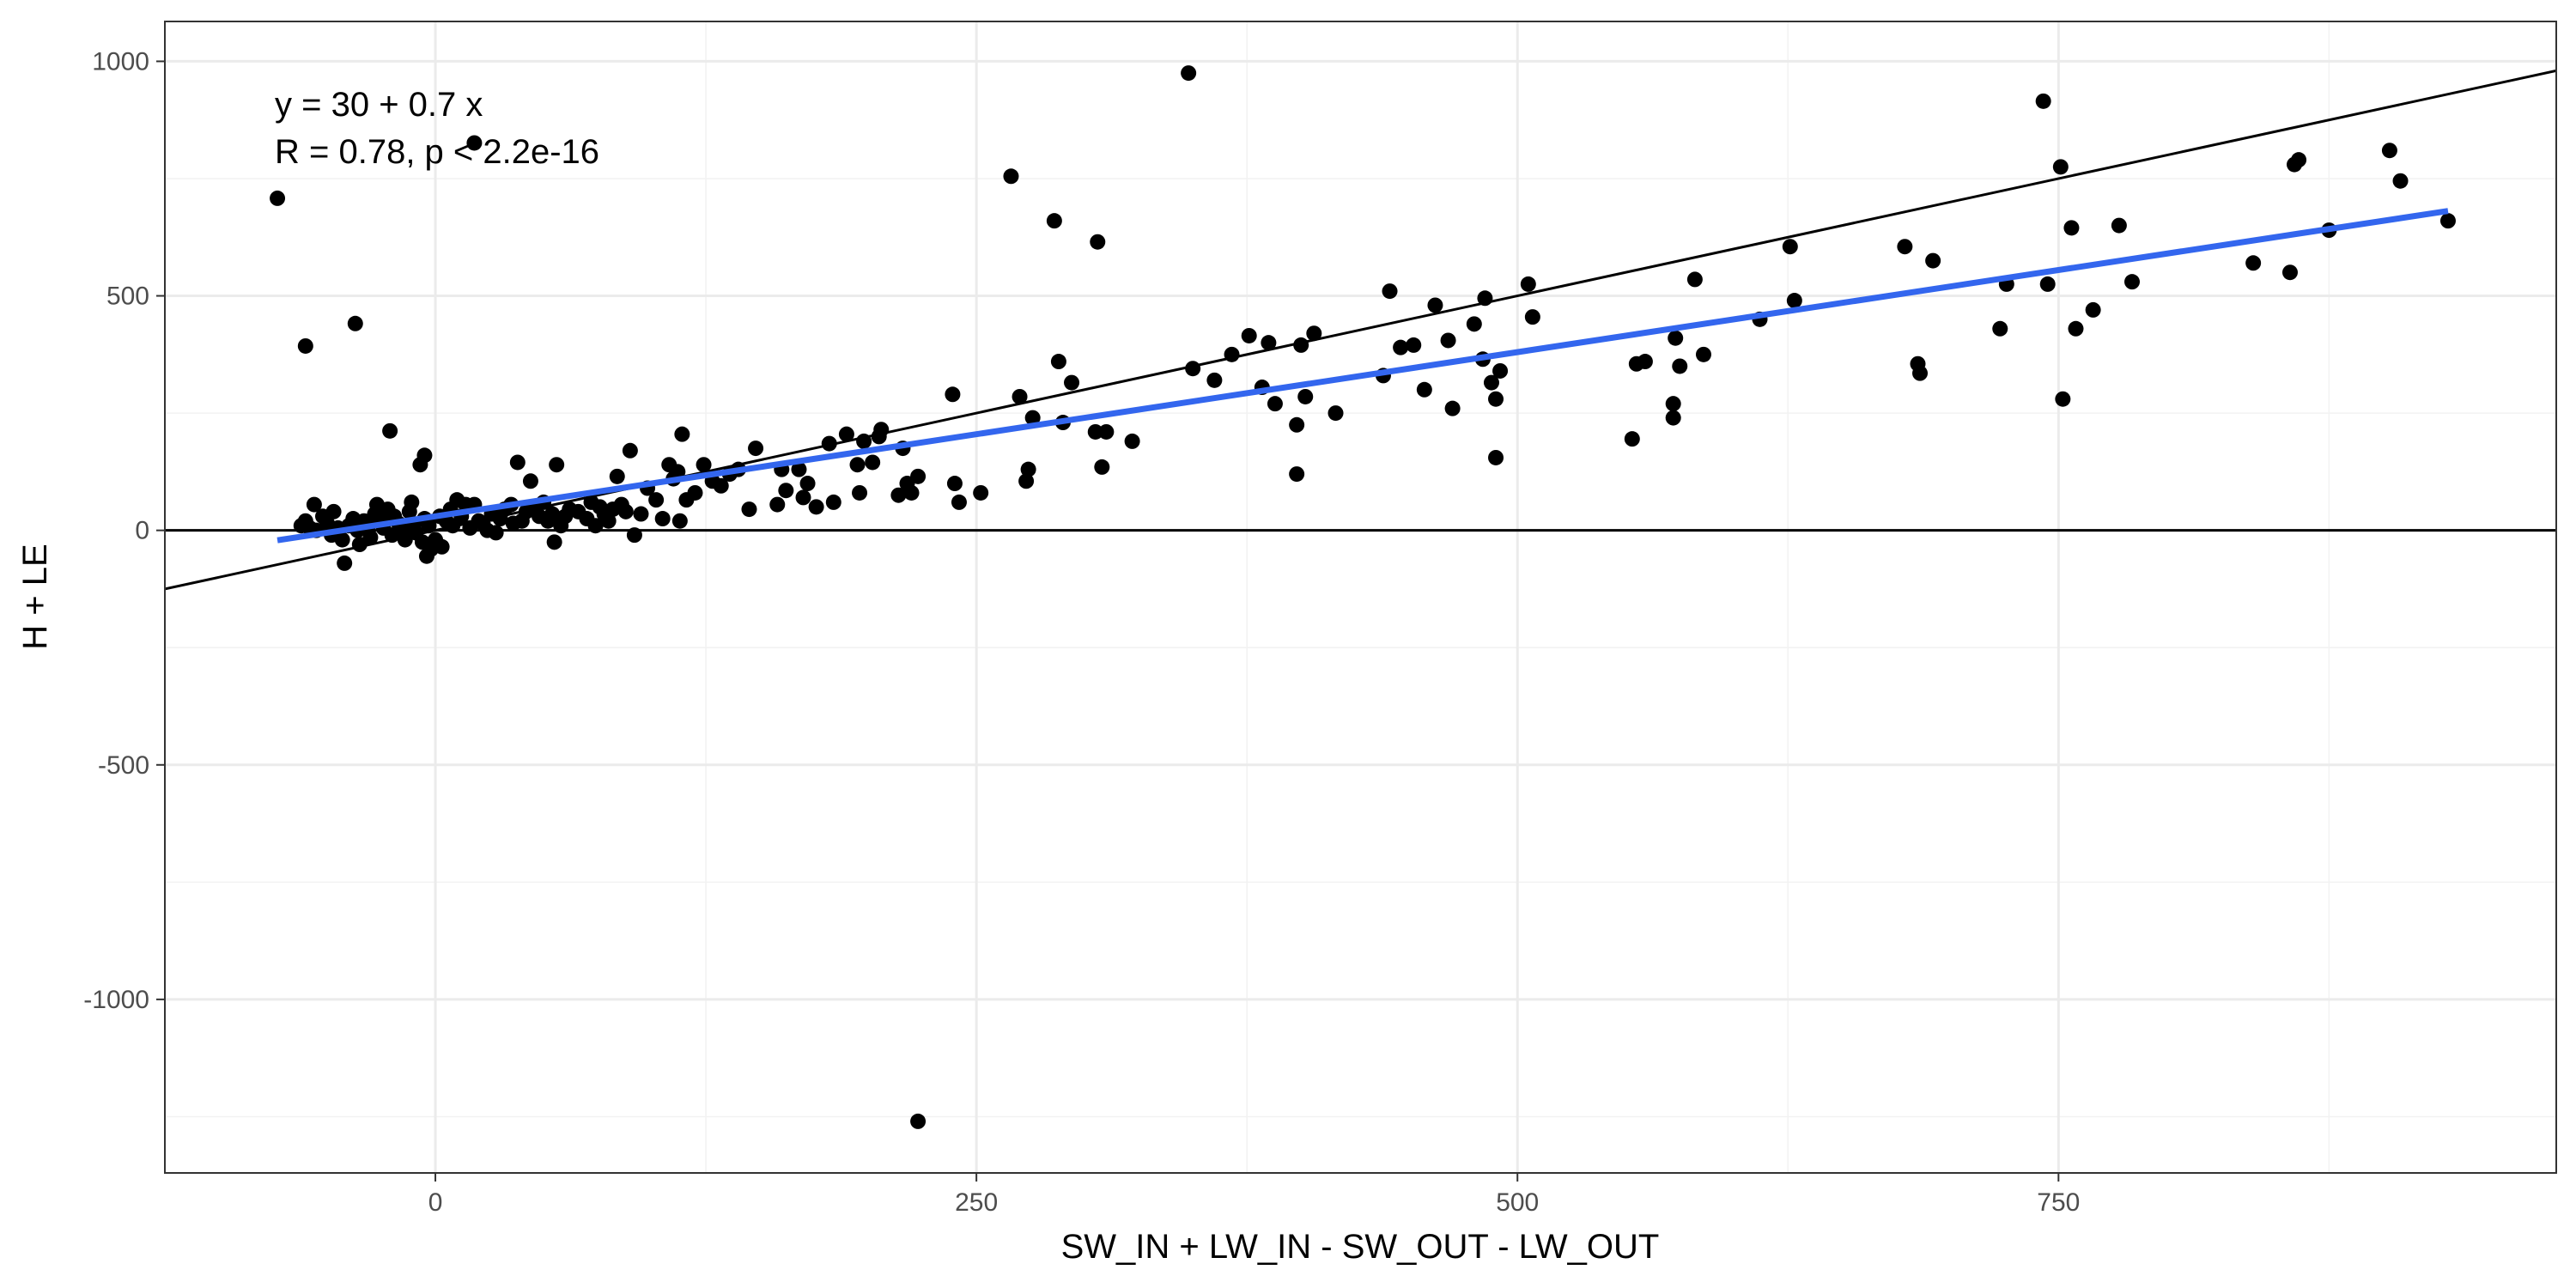 The image size is (2576, 1288). I want to click on annotation-stats: R = 0.78, p < 2.2e-16, so click(437, 152).